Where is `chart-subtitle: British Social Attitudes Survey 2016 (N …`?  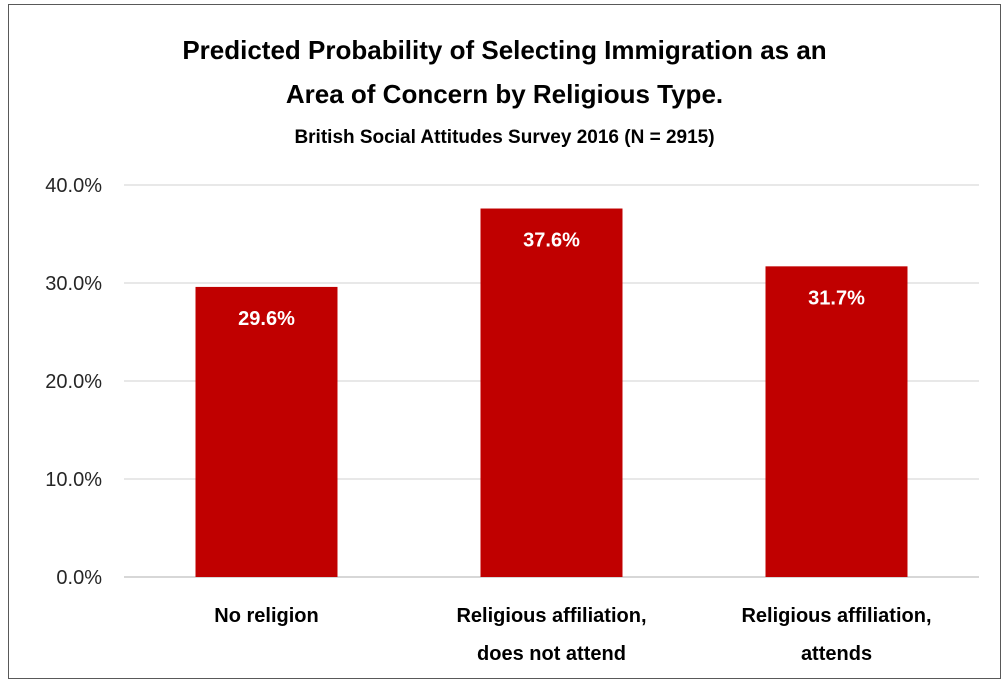 chart-subtitle: British Social Attitudes Survey 2016 (N … is located at coordinates (504, 137).